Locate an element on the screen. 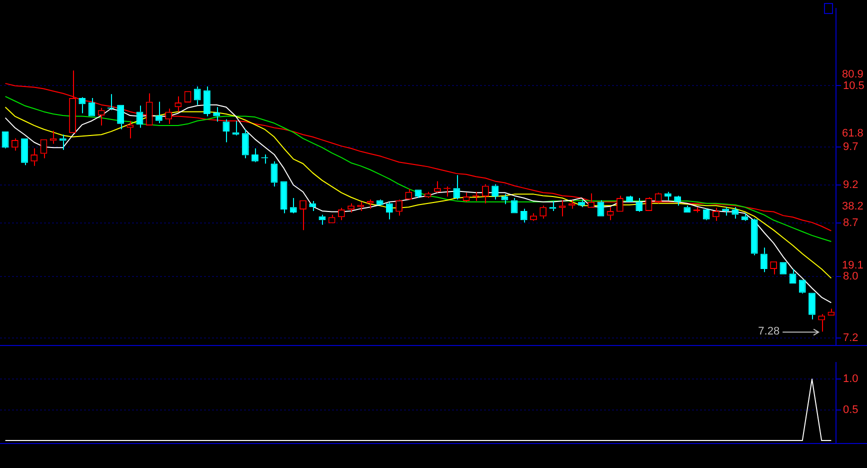 This screenshot has height=468, width=867. y2-tick-label: 61.8 is located at coordinates (853, 133).